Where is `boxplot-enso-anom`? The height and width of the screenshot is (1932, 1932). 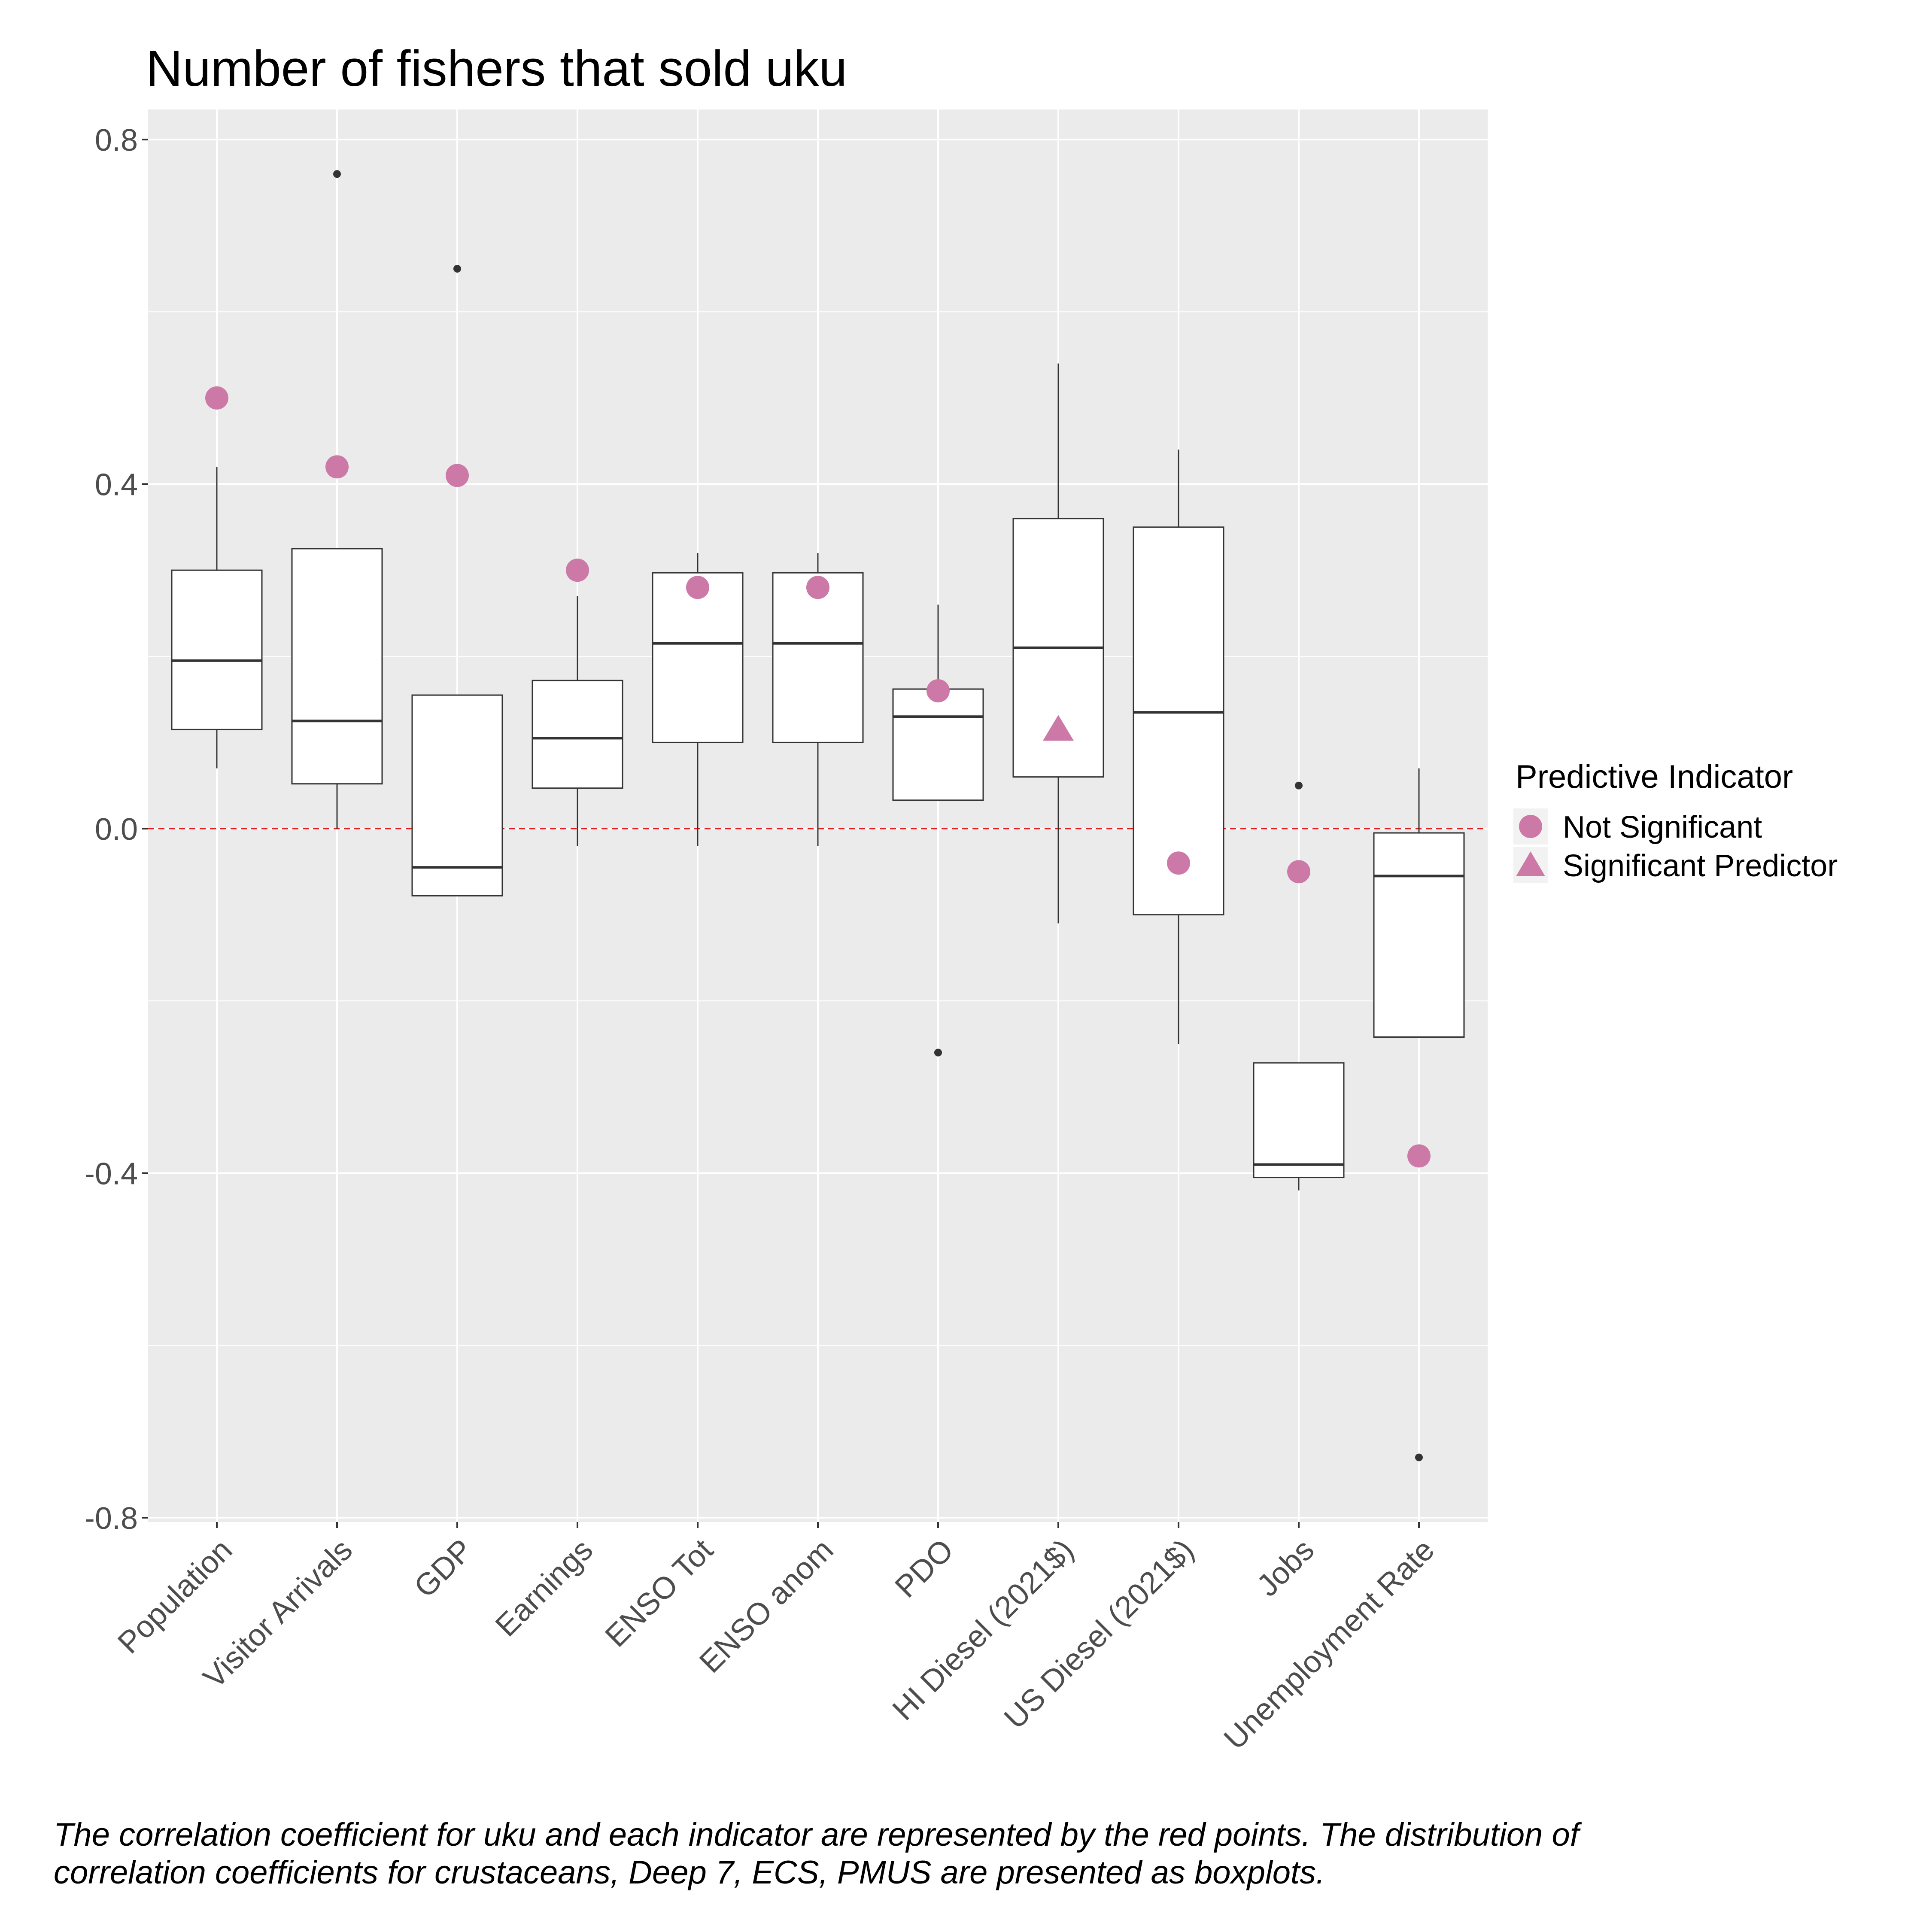
boxplot-enso-anom is located at coordinates (818, 700).